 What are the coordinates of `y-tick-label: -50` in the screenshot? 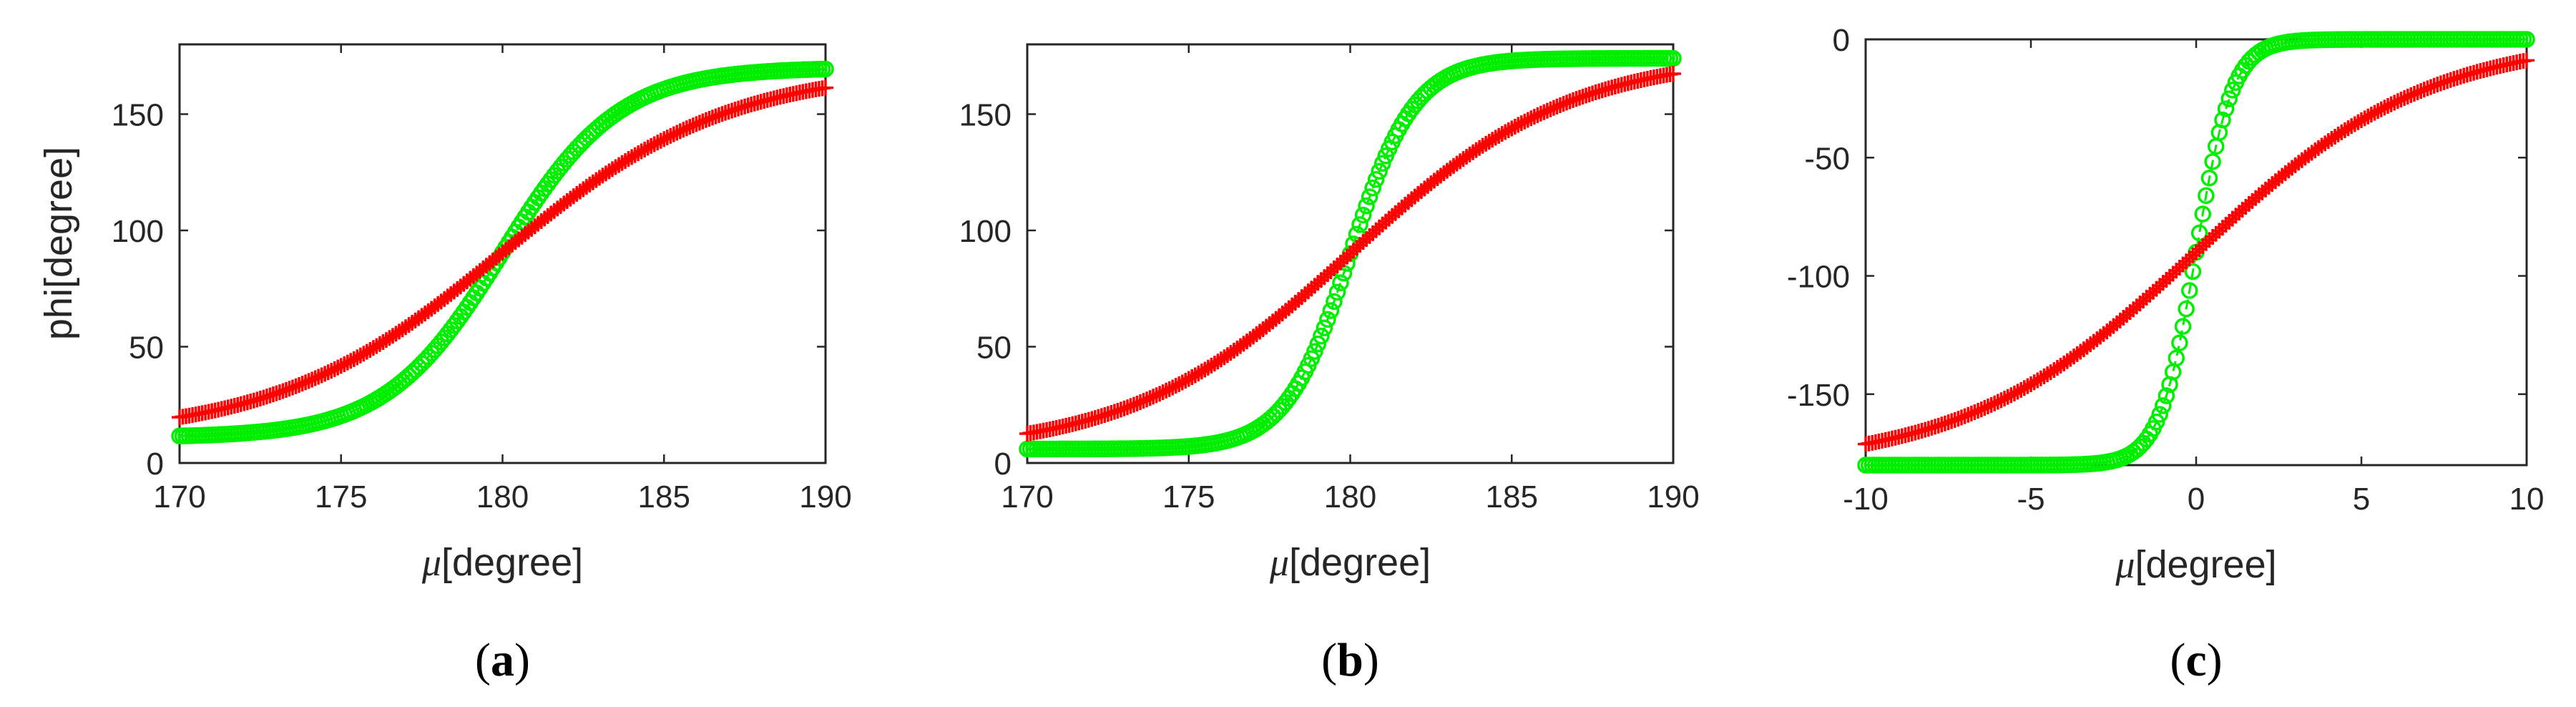 It's located at (1827, 158).